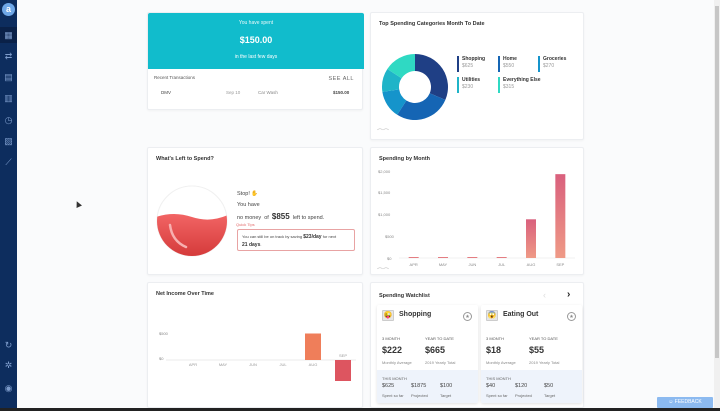 The image size is (720, 411). I want to click on categories-title: Top Spending Categories Month To Date, so click(432, 24).